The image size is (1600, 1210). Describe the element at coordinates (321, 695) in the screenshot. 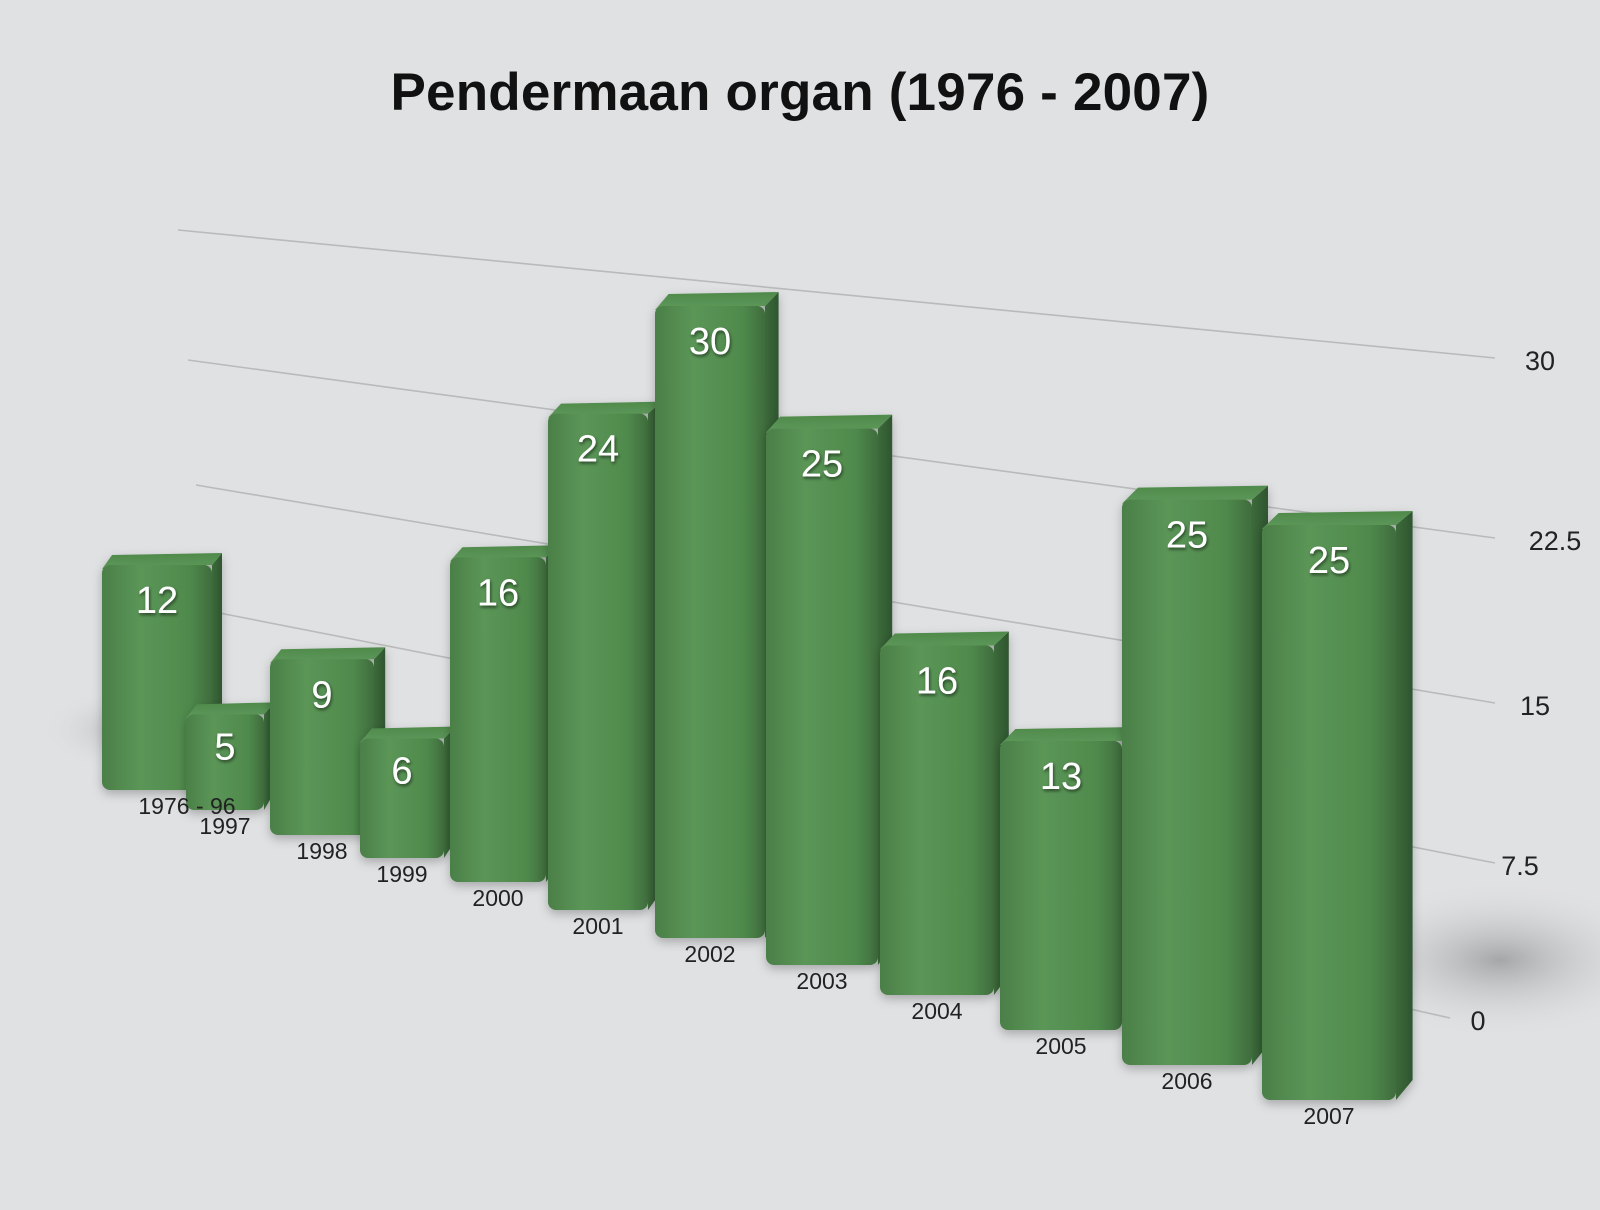

I see `data-label: 9` at that location.